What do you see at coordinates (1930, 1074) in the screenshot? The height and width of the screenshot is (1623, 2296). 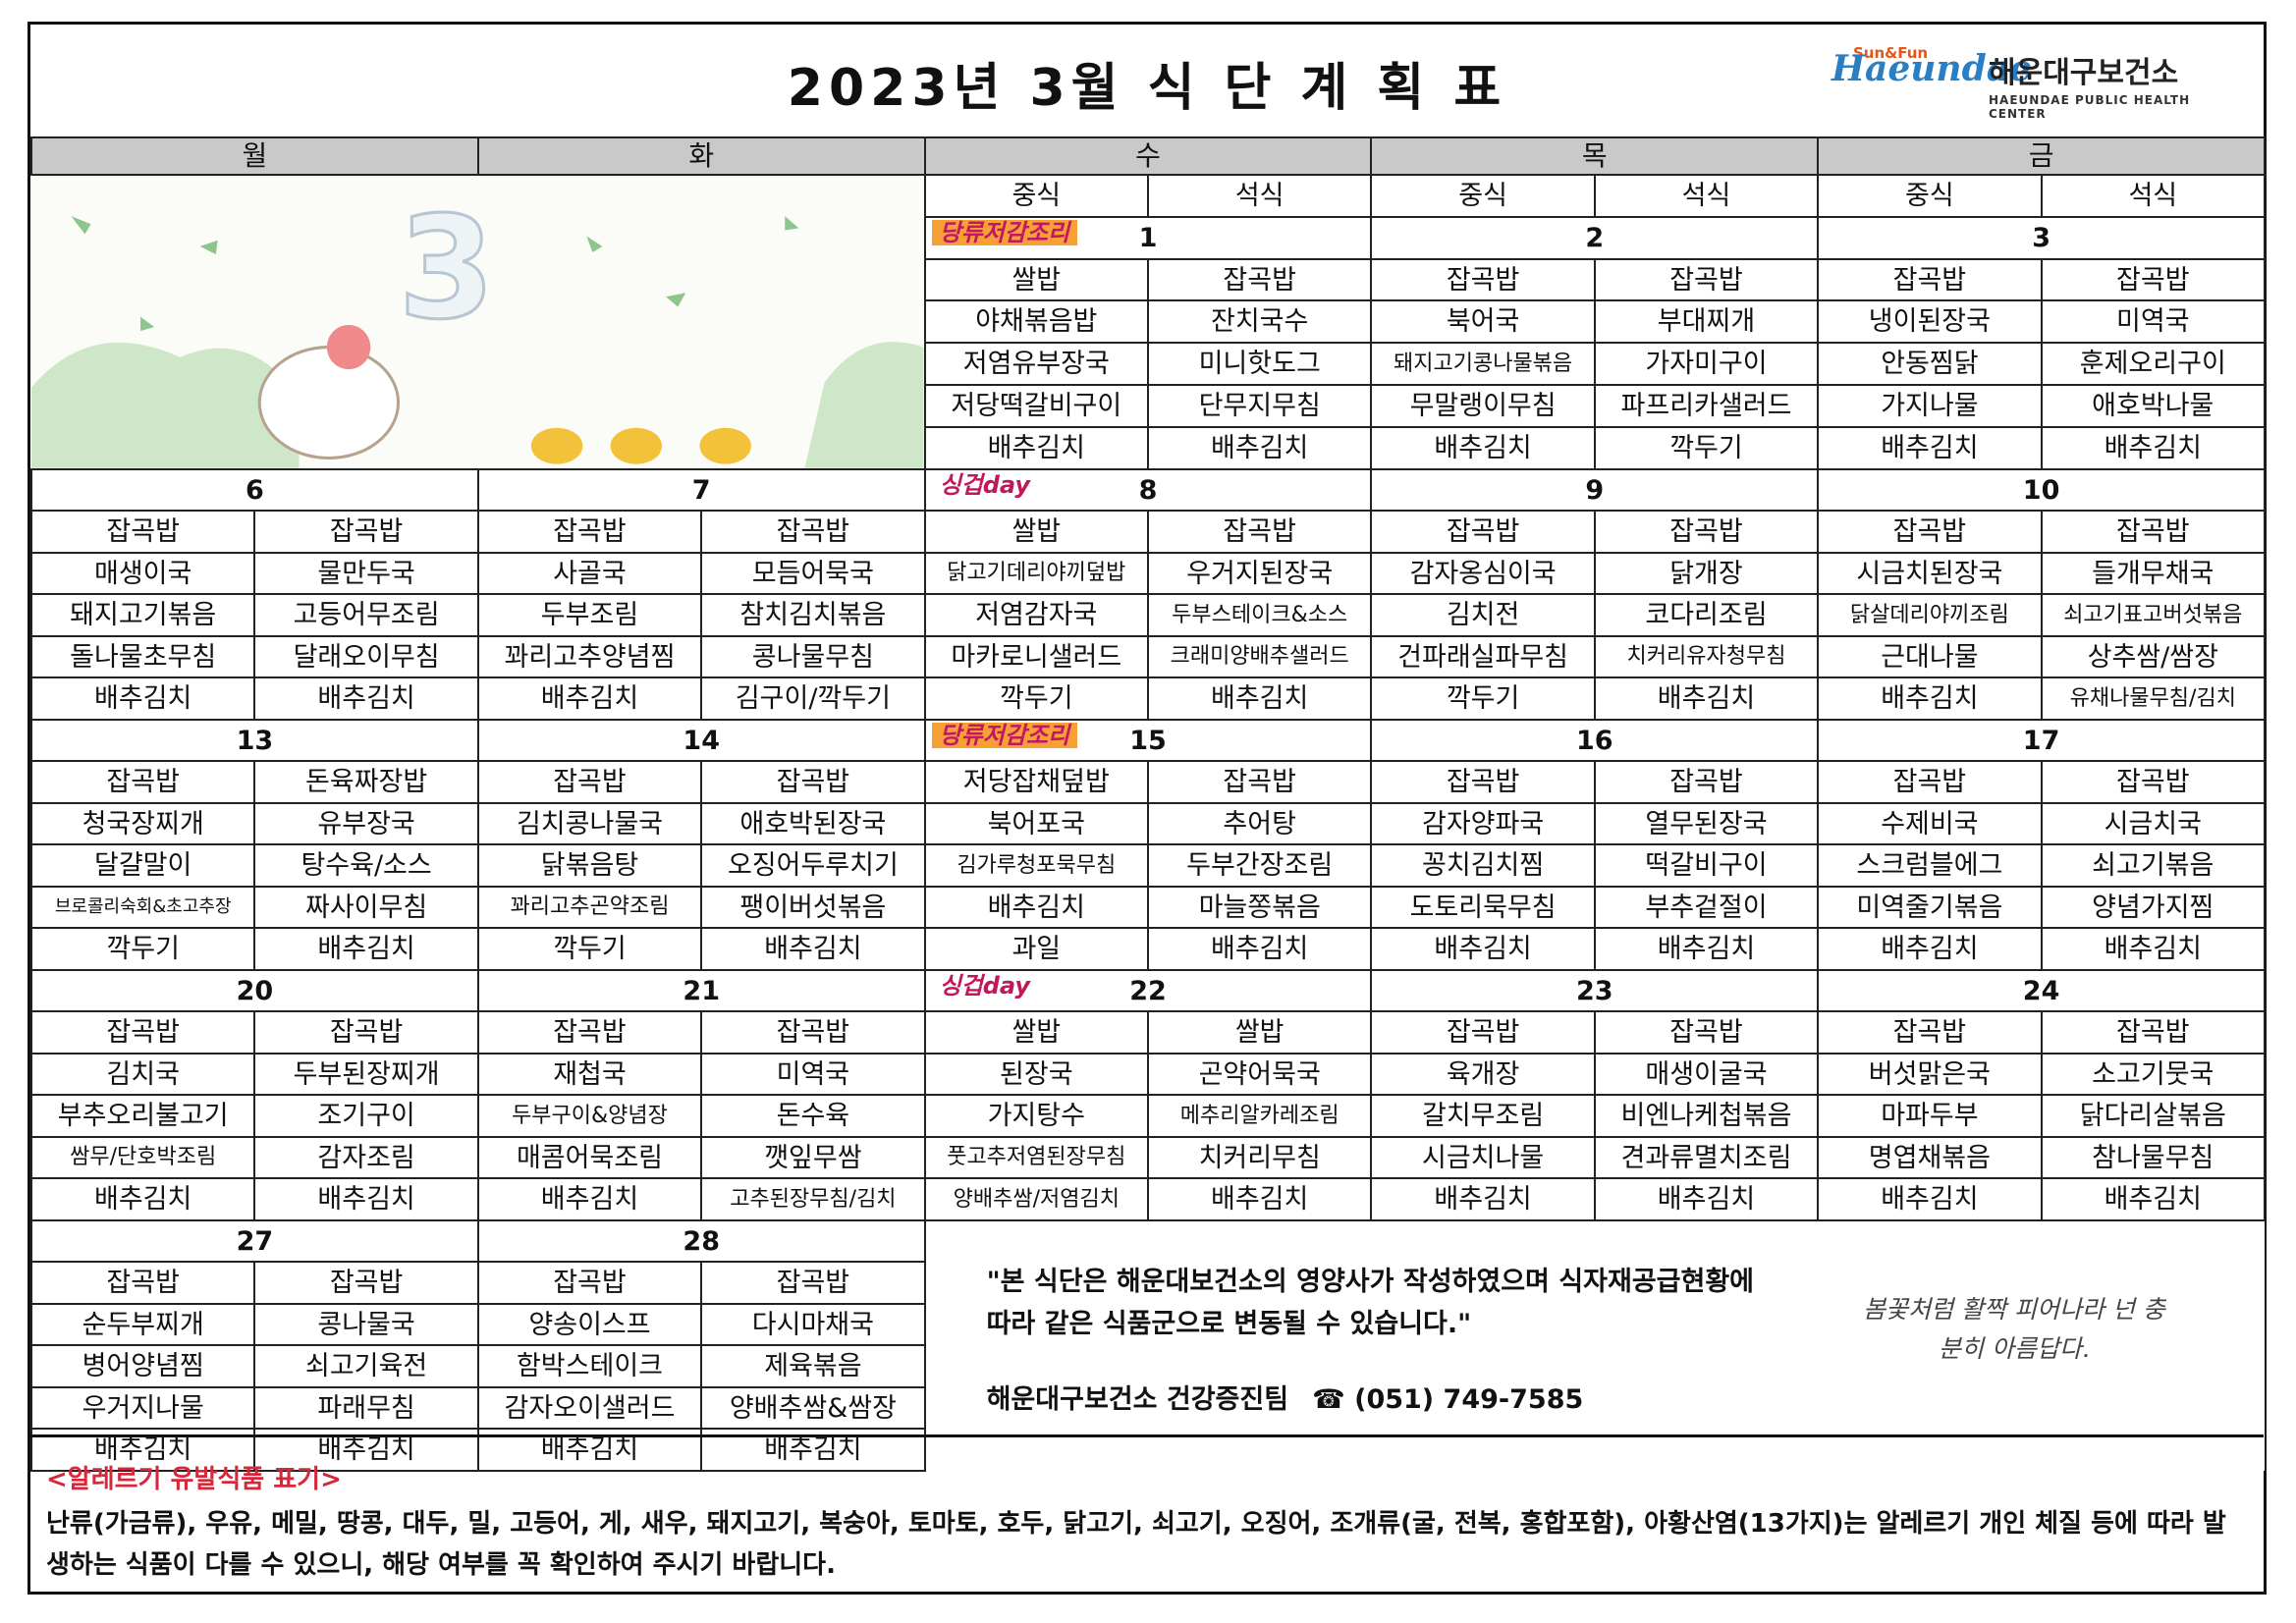 I see `menu-item-lunch: 버섯맑은국` at bounding box center [1930, 1074].